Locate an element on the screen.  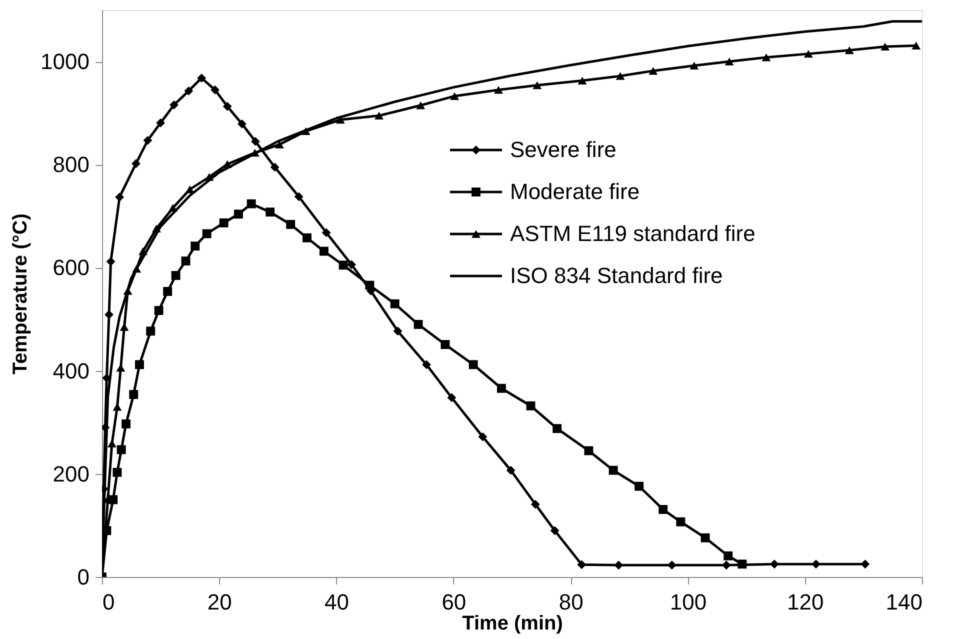
x-tick-label: 0 is located at coordinates (108, 602).